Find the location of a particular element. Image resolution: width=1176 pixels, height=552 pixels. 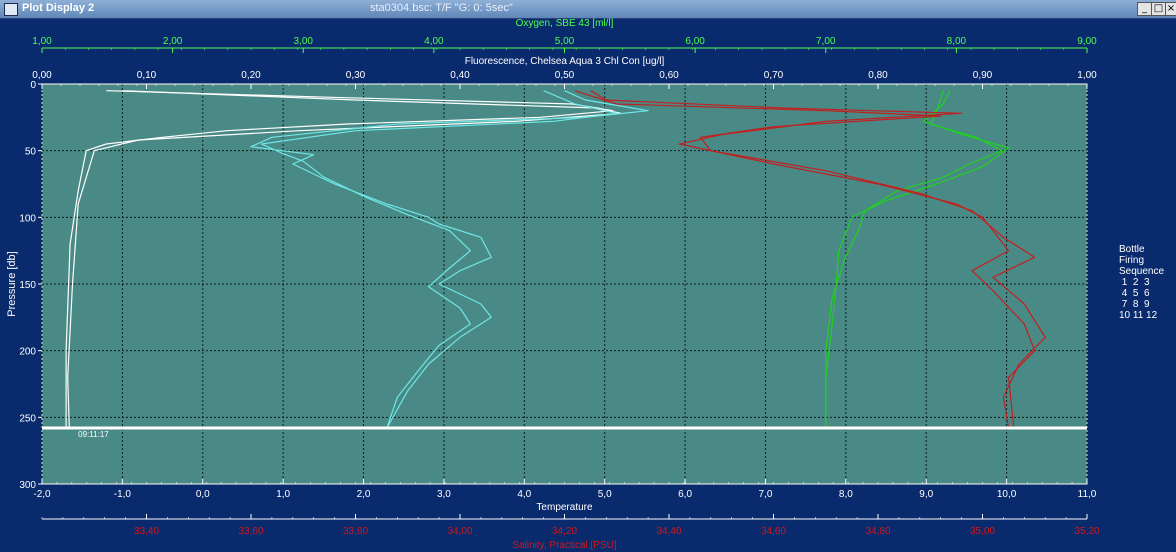

legend-line: 10 11 12 is located at coordinates (1138, 315).